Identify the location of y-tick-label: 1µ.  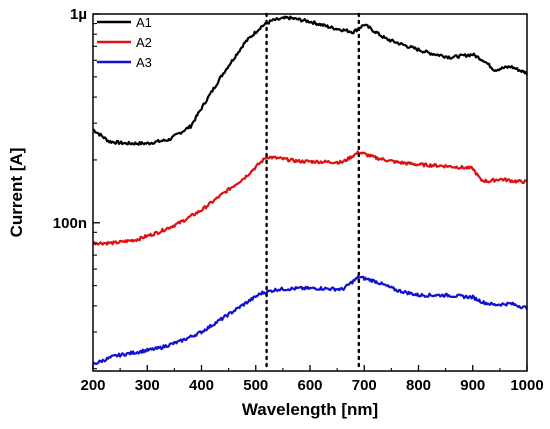
(78, 14).